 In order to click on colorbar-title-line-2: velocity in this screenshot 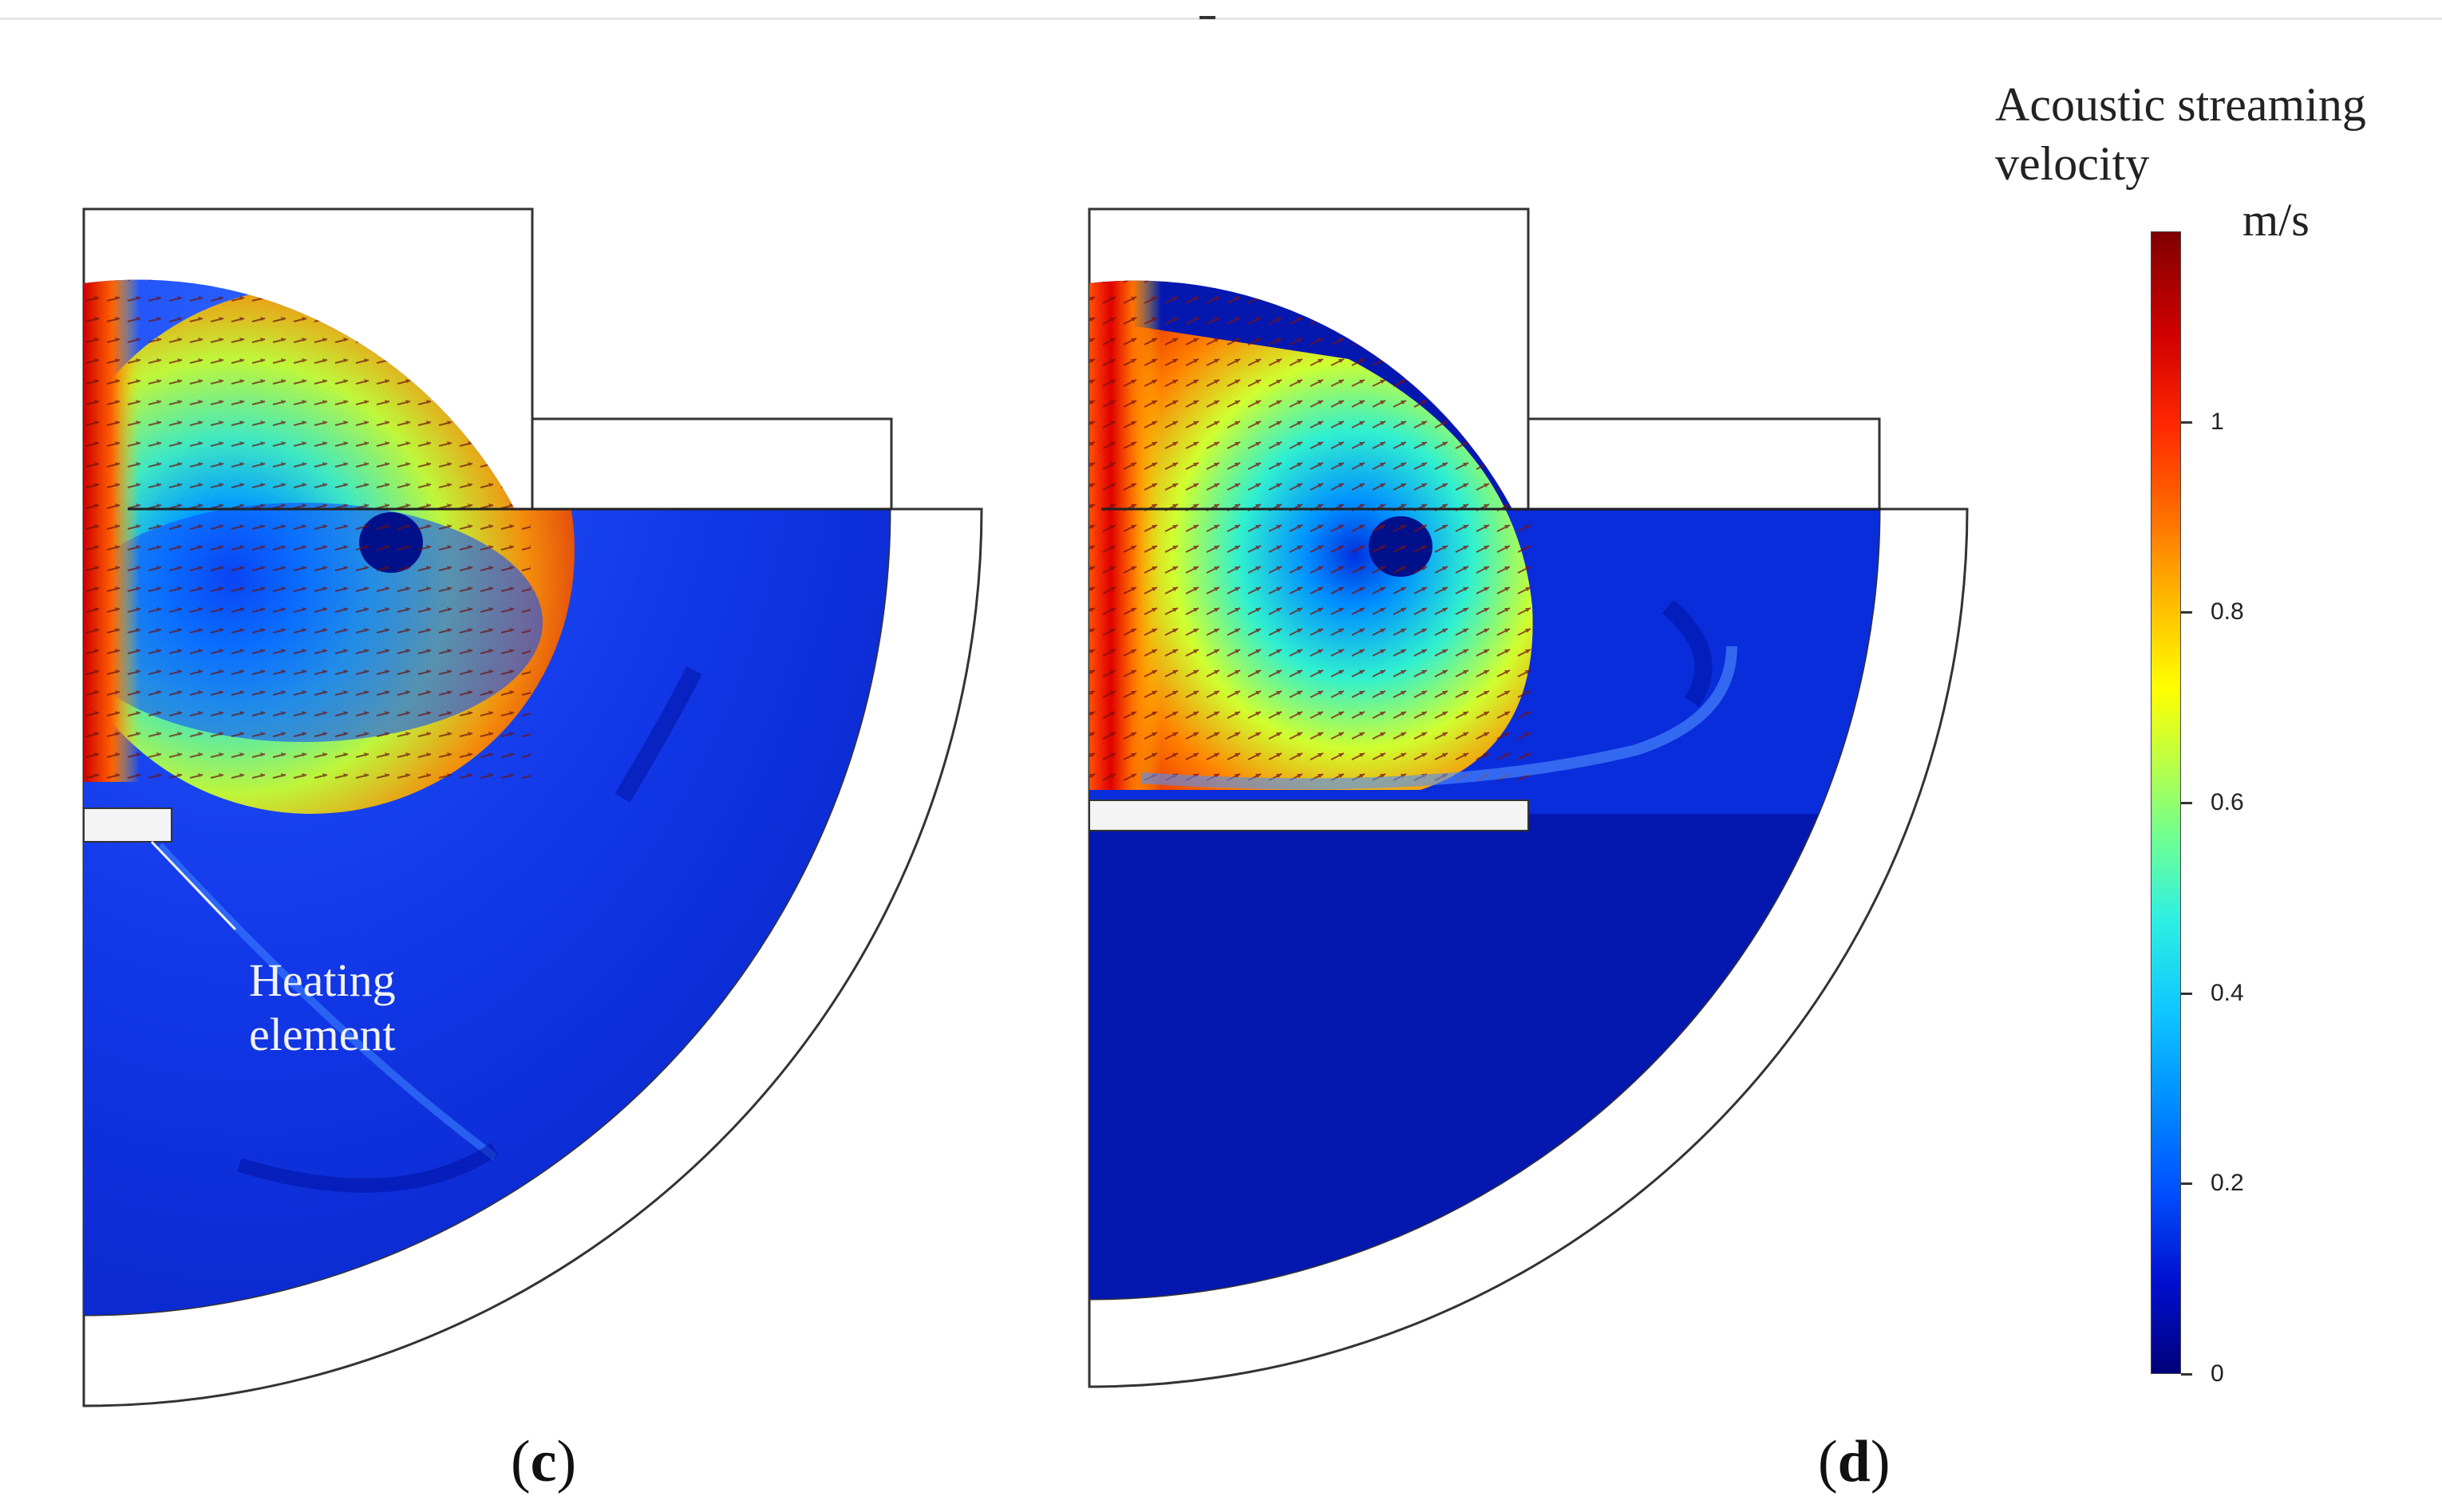, I will do `click(2073, 163)`.